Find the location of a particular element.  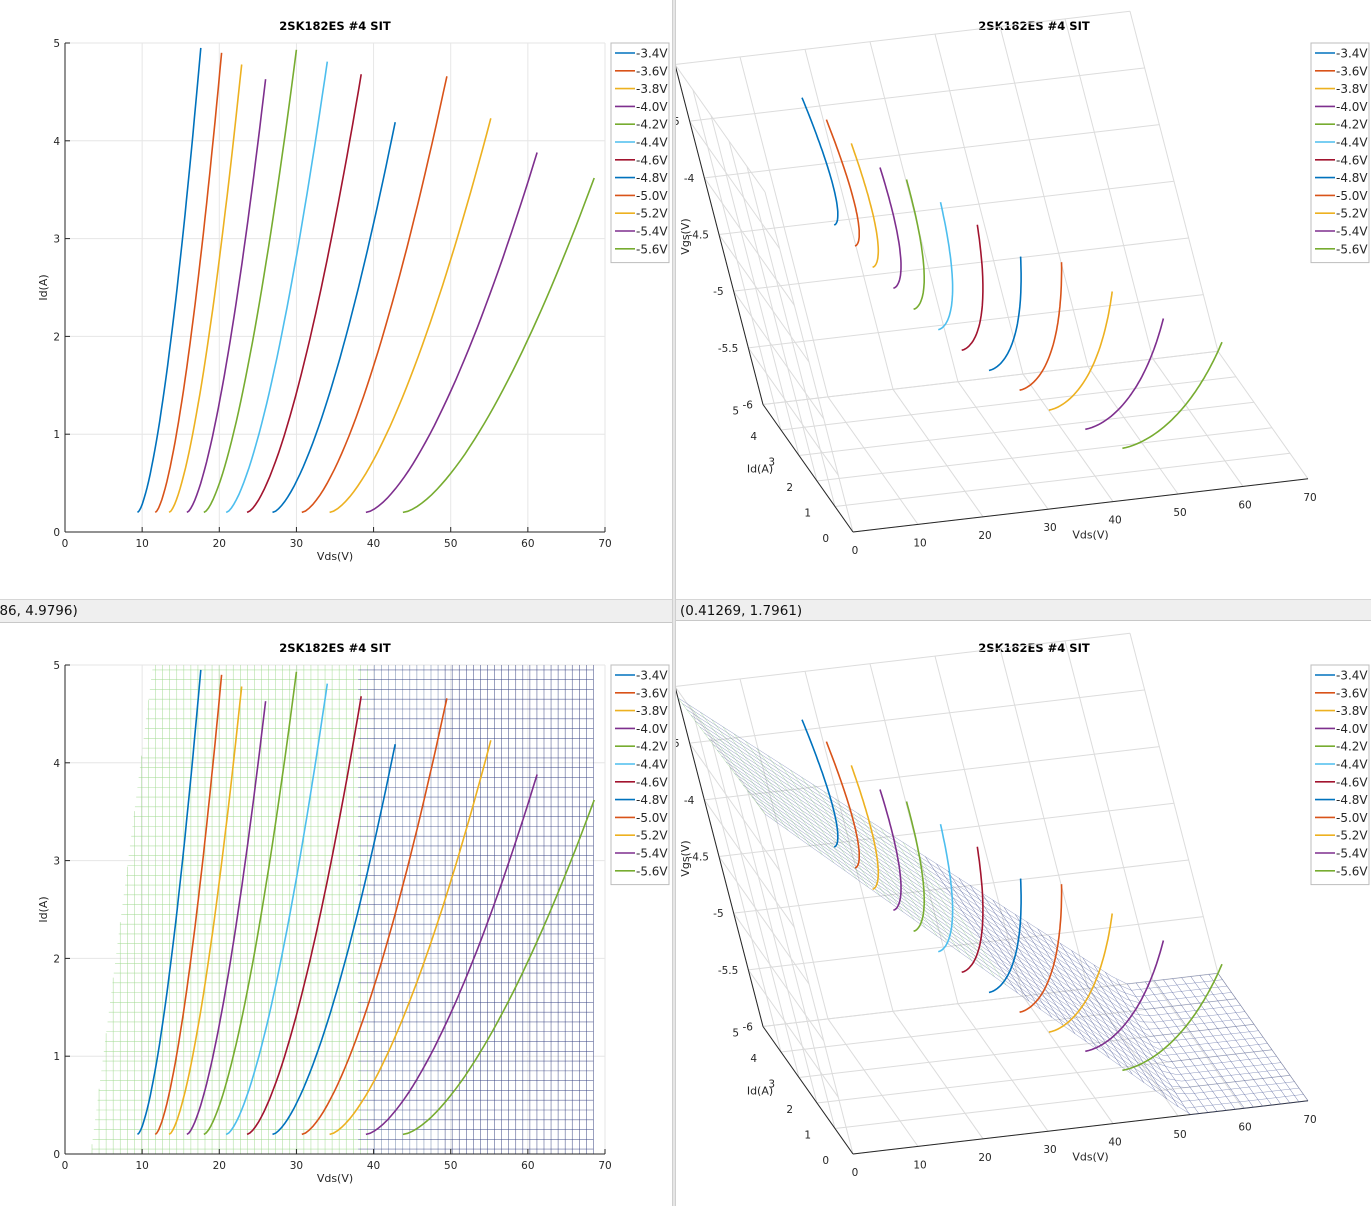

legend-entry: -5.4V is located at coordinates (652, 854).